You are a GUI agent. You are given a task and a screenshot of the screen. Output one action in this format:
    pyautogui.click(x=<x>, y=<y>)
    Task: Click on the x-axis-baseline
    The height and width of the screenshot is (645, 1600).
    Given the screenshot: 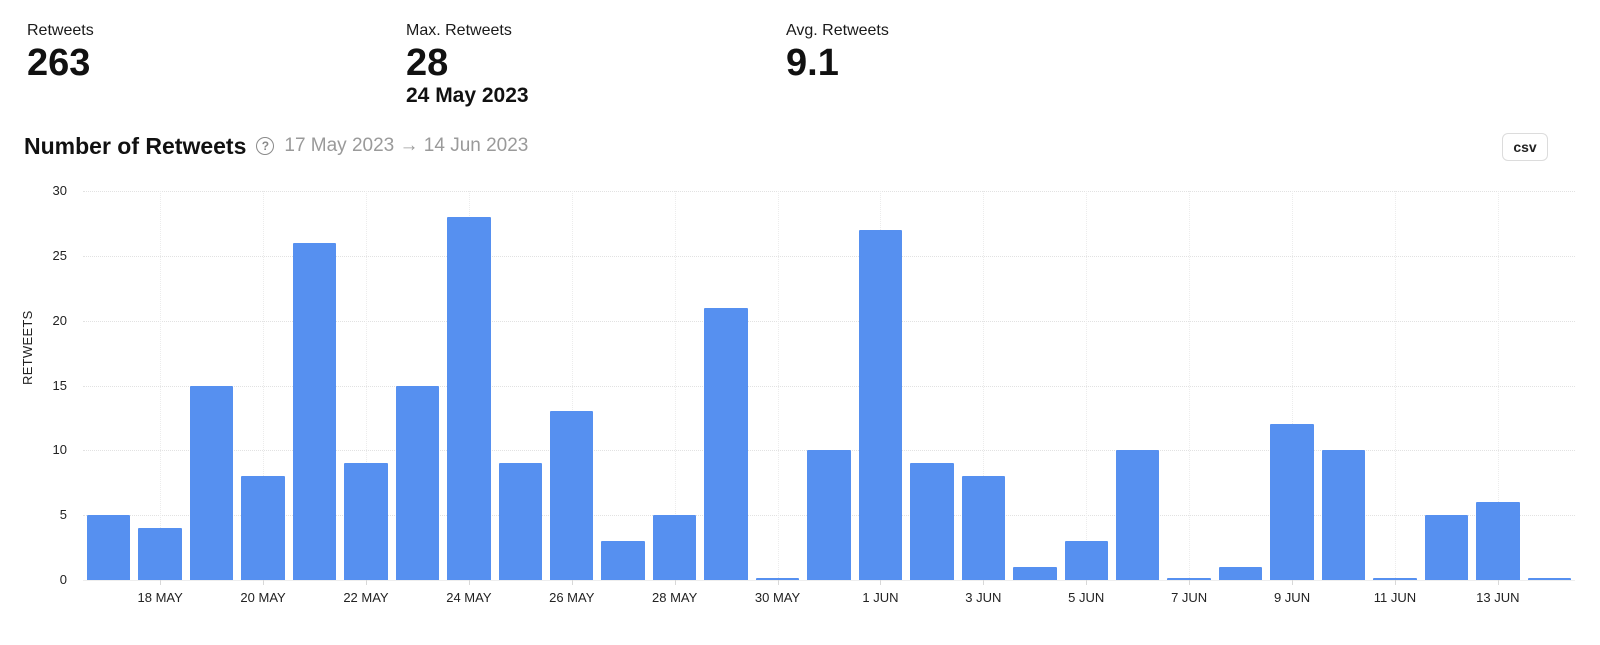 What is the action you would take?
    pyautogui.click(x=829, y=580)
    